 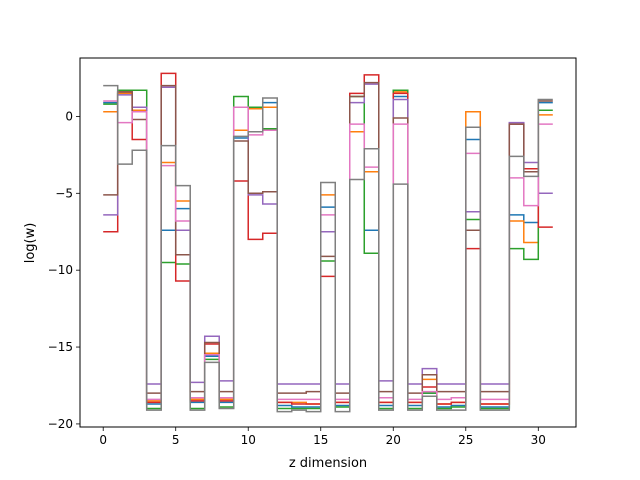 I want to click on y-tick-label: −5, so click(x=64, y=193).